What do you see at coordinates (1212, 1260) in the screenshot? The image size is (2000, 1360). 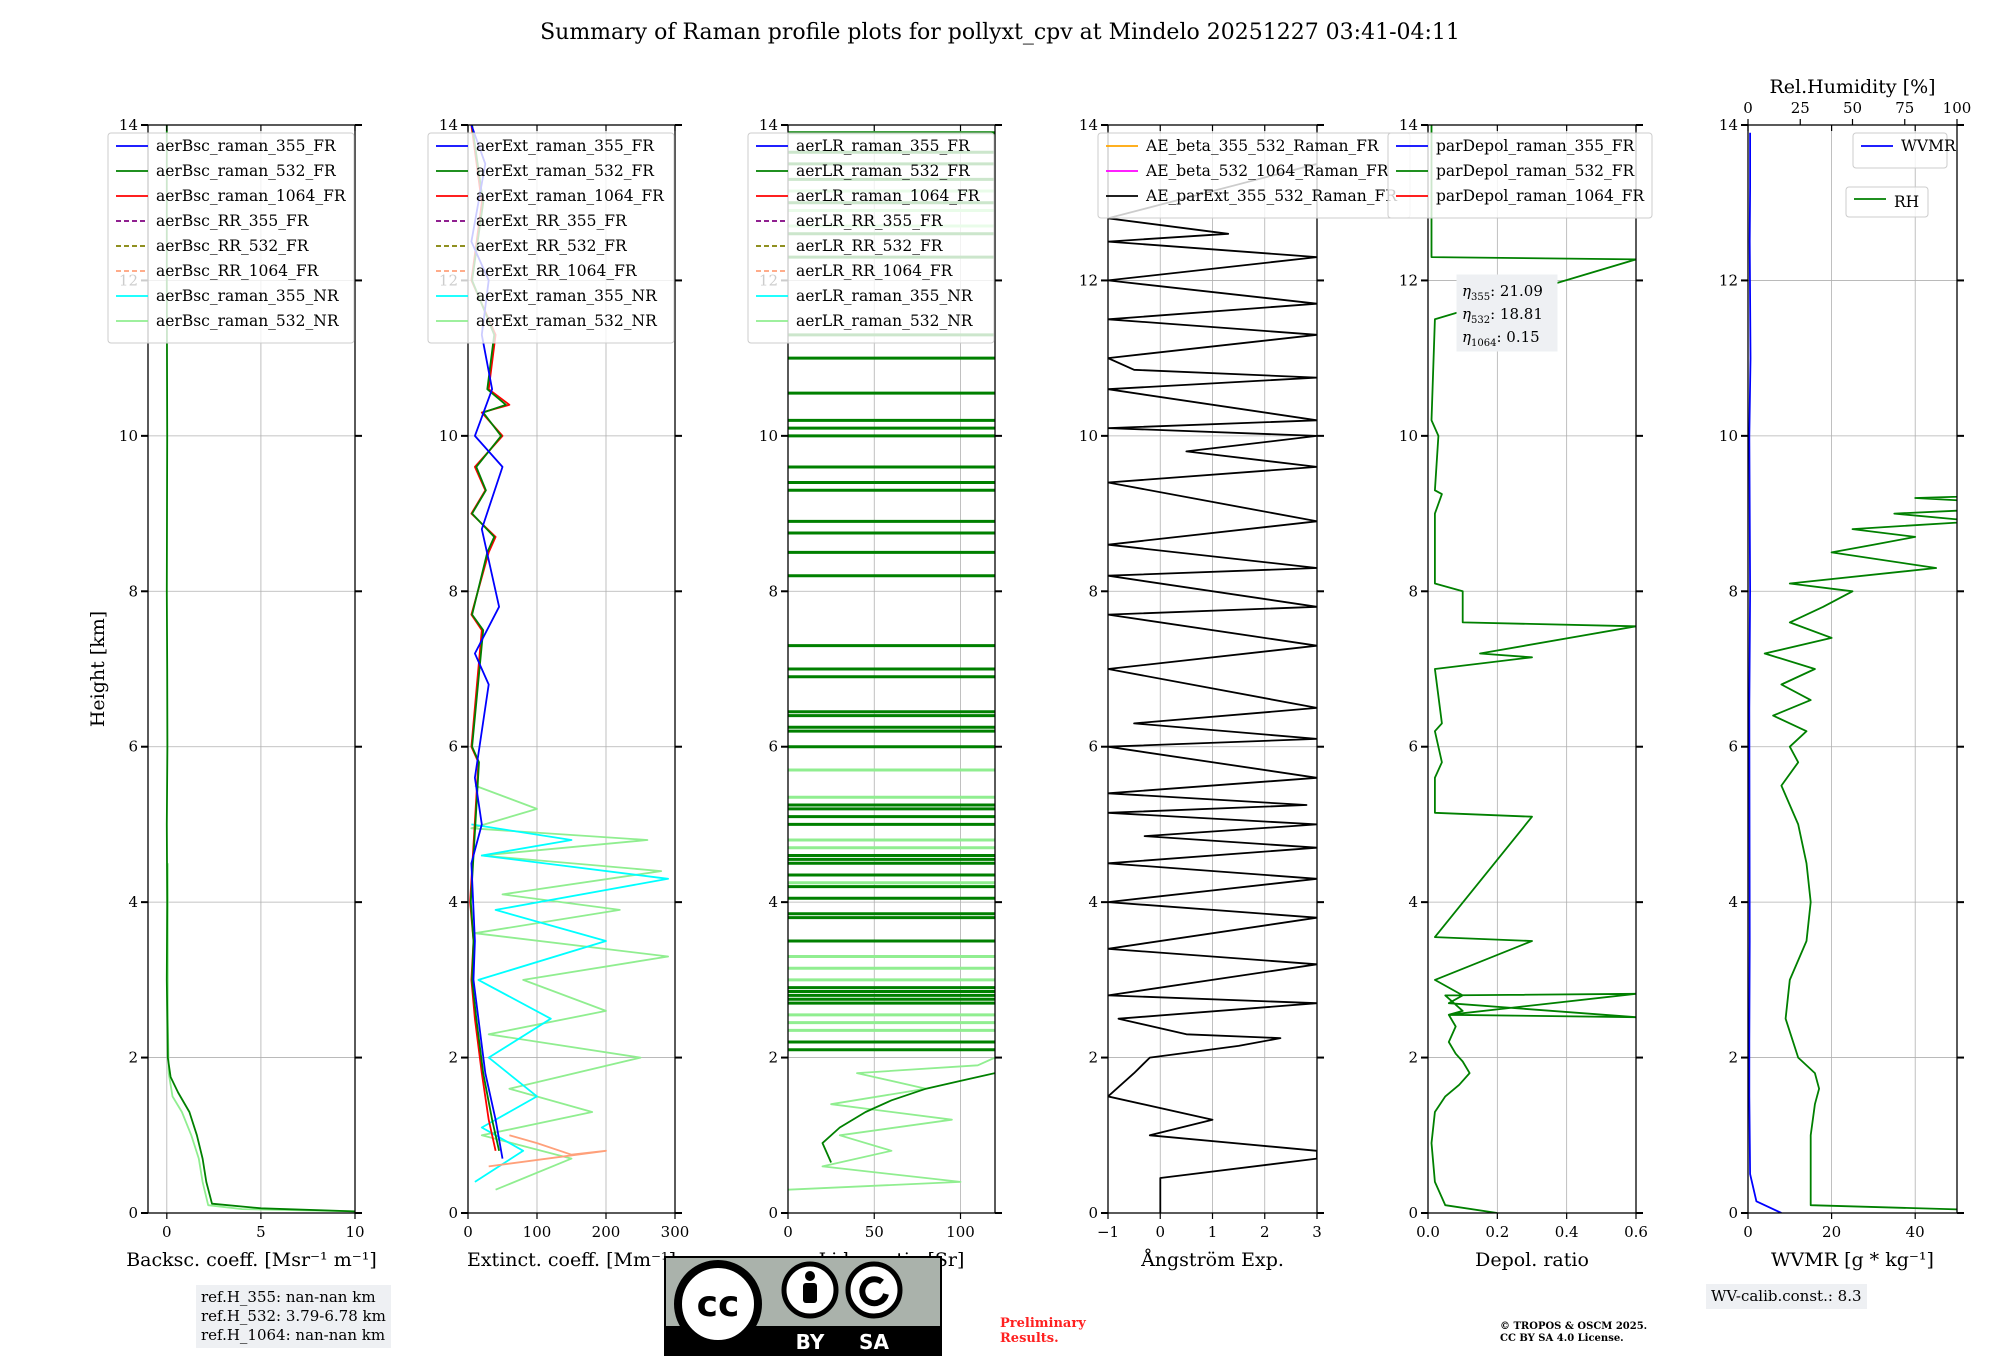 I see `x-axis-label: Ångström Exp.` at bounding box center [1212, 1260].